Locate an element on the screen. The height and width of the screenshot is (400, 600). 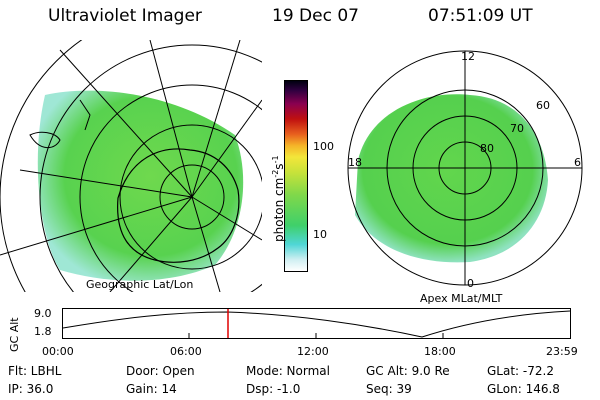
aurora-image-mlt is located at coordinates (451, 178).